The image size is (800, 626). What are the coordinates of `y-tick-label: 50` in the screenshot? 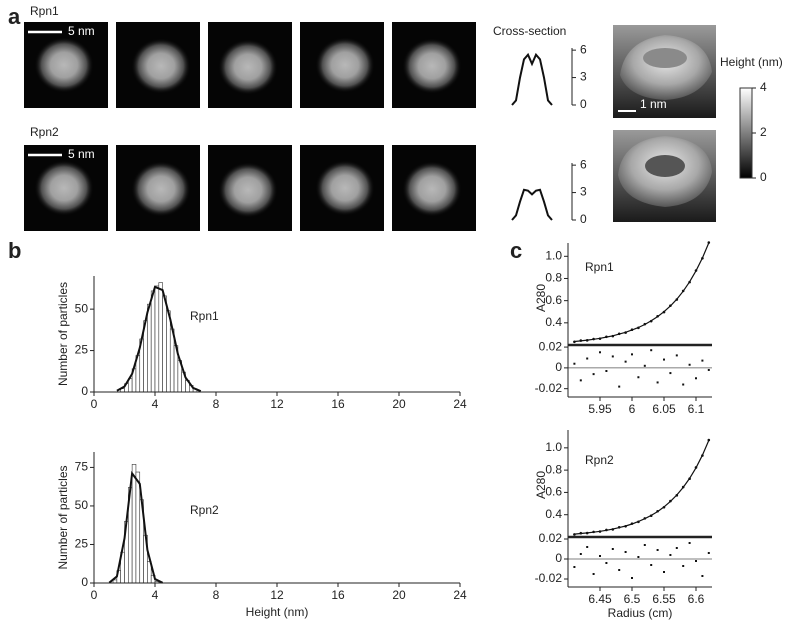 It's located at (82, 505).